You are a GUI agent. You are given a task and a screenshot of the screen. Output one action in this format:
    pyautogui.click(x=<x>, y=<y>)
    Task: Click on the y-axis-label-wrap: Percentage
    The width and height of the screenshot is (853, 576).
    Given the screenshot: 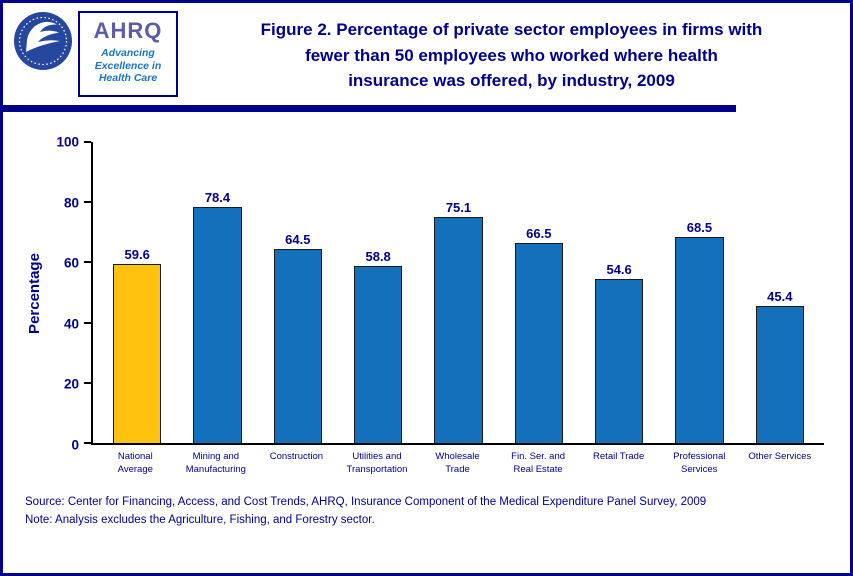 What is the action you would take?
    pyautogui.click(x=34, y=293)
    